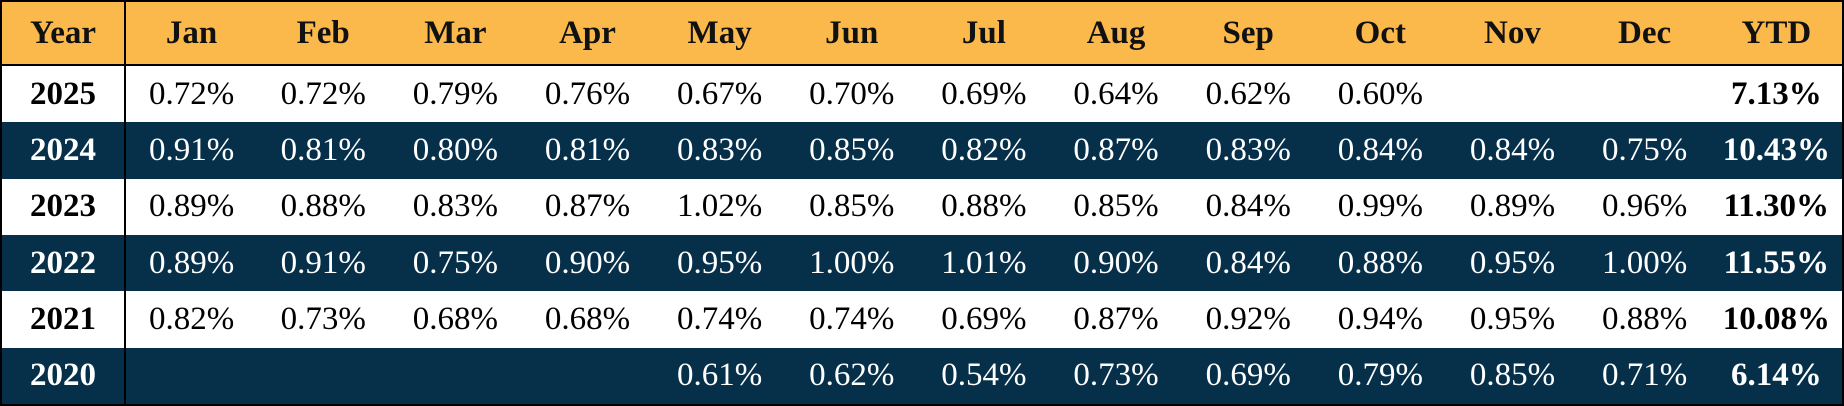 The height and width of the screenshot is (406, 1844). I want to click on header-cell: Jun, so click(851, 33).